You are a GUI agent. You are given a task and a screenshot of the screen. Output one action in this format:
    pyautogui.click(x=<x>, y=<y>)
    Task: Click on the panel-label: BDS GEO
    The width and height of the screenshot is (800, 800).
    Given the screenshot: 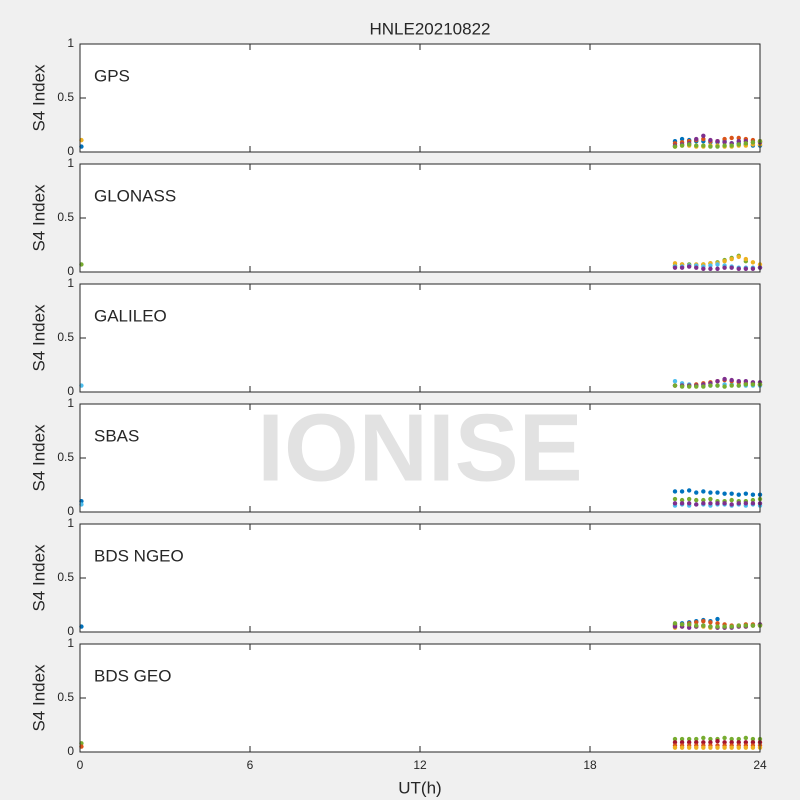 What is the action you would take?
    pyautogui.click(x=132, y=675)
    